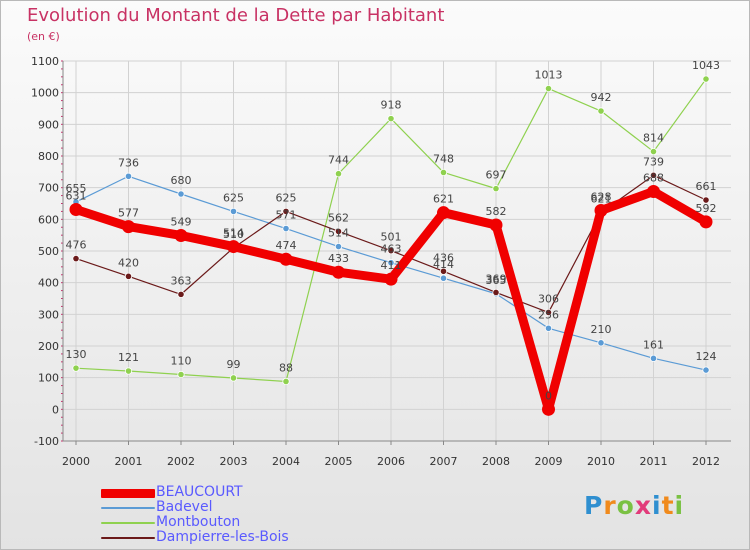 This screenshot has height=550, width=750. I want to click on logo-letter: P, so click(594, 505).